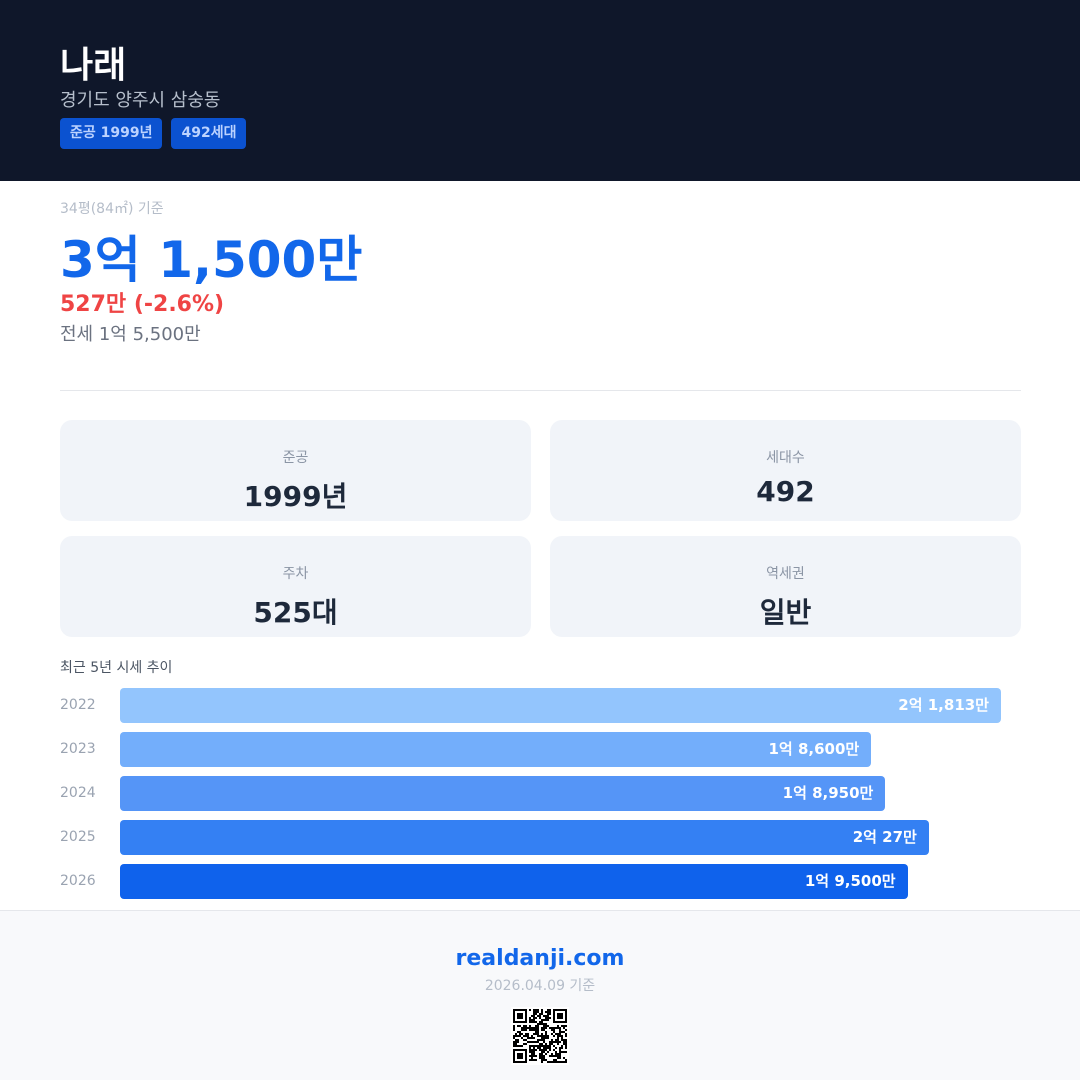 This screenshot has height=1080, width=1080. I want to click on bar: 2억 27만, so click(524, 837).